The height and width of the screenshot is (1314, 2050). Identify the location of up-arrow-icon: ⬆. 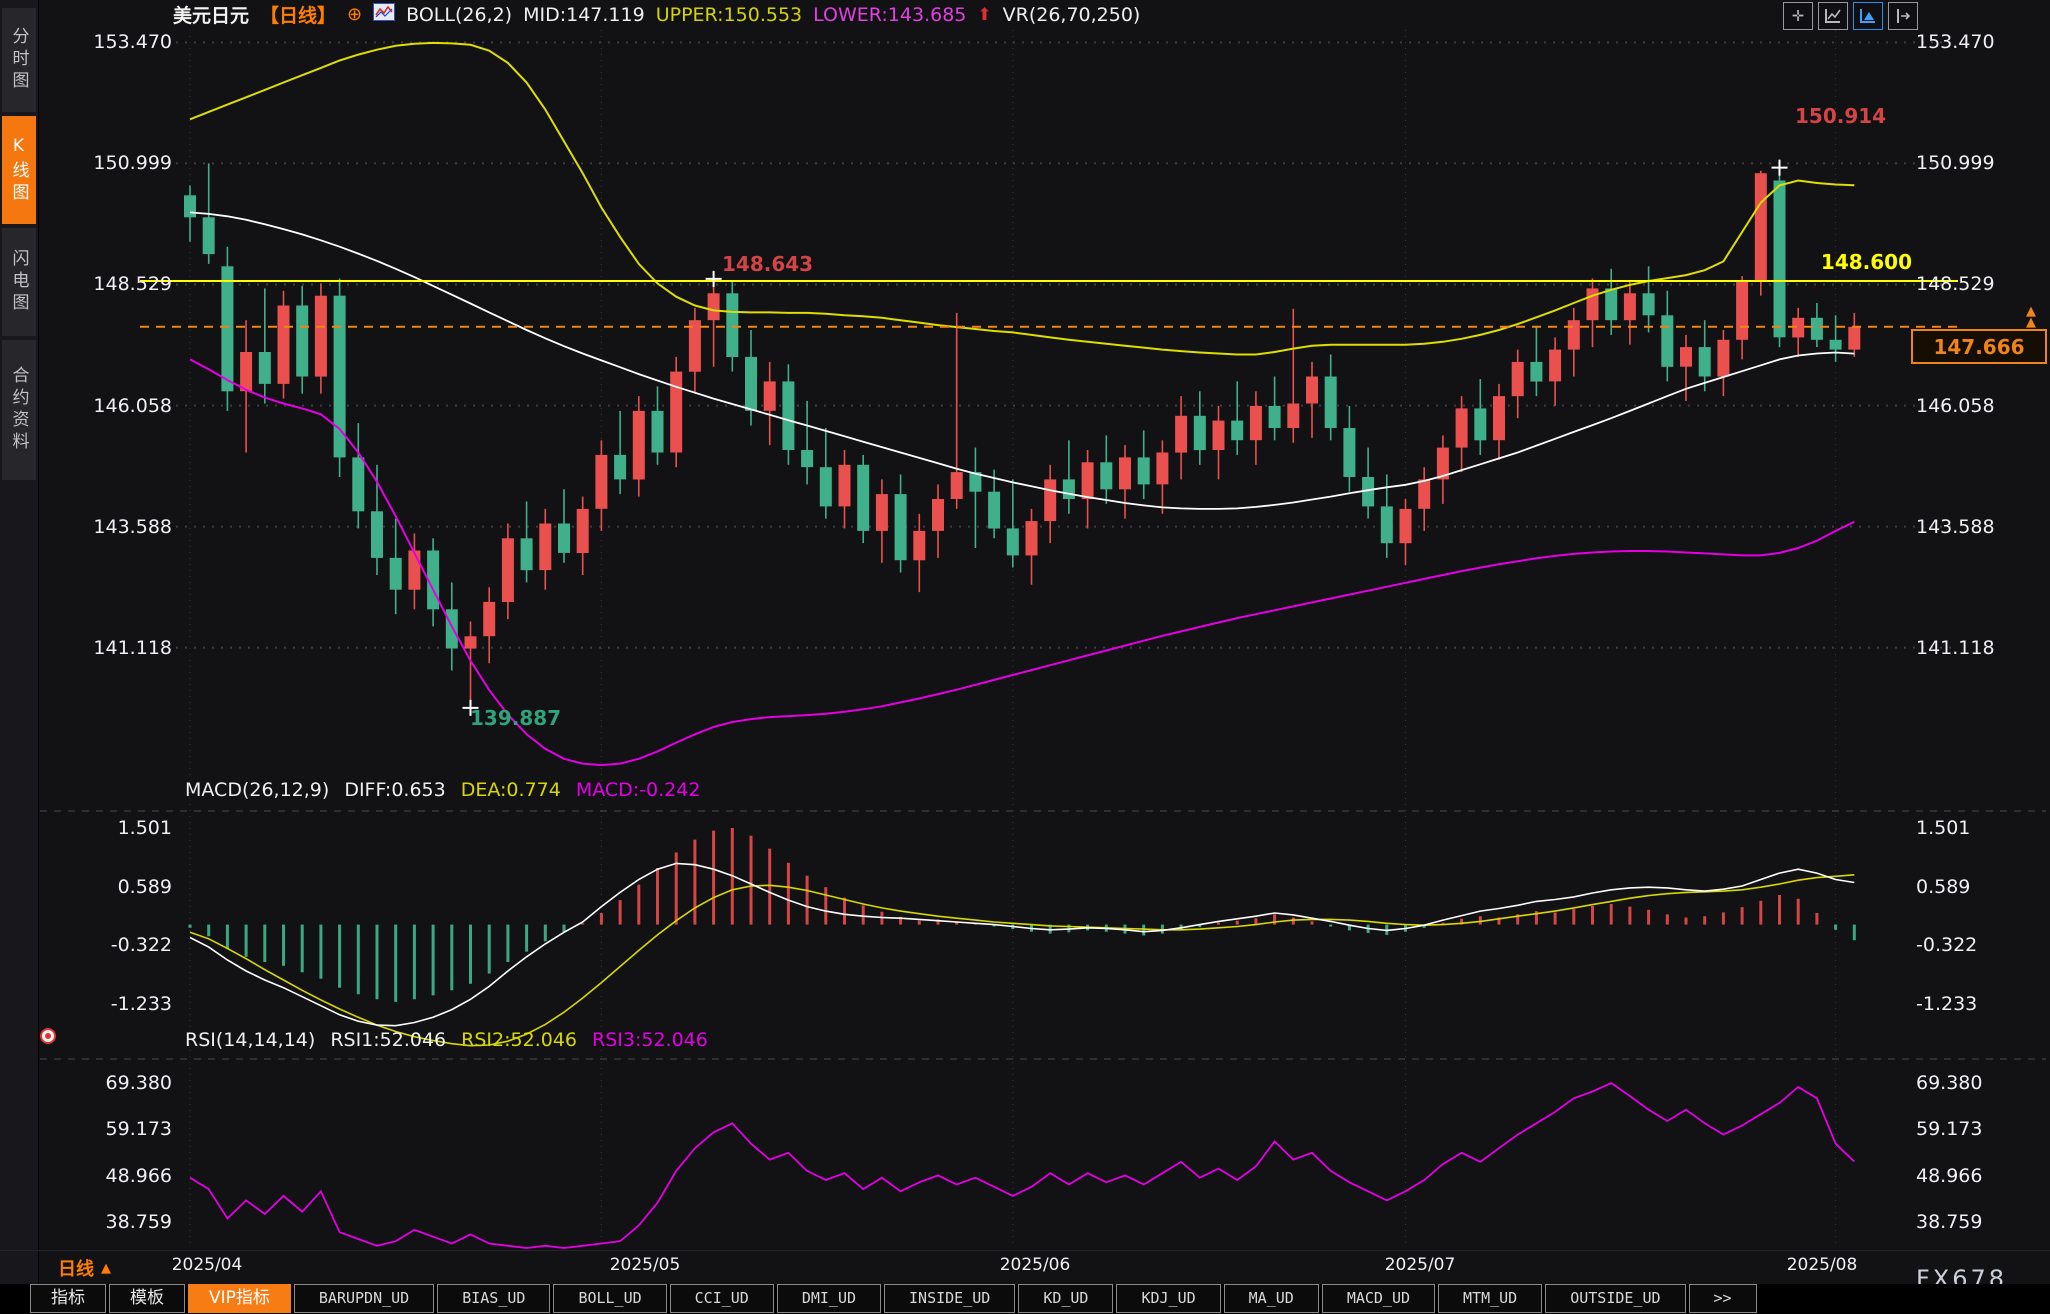
(984, 14).